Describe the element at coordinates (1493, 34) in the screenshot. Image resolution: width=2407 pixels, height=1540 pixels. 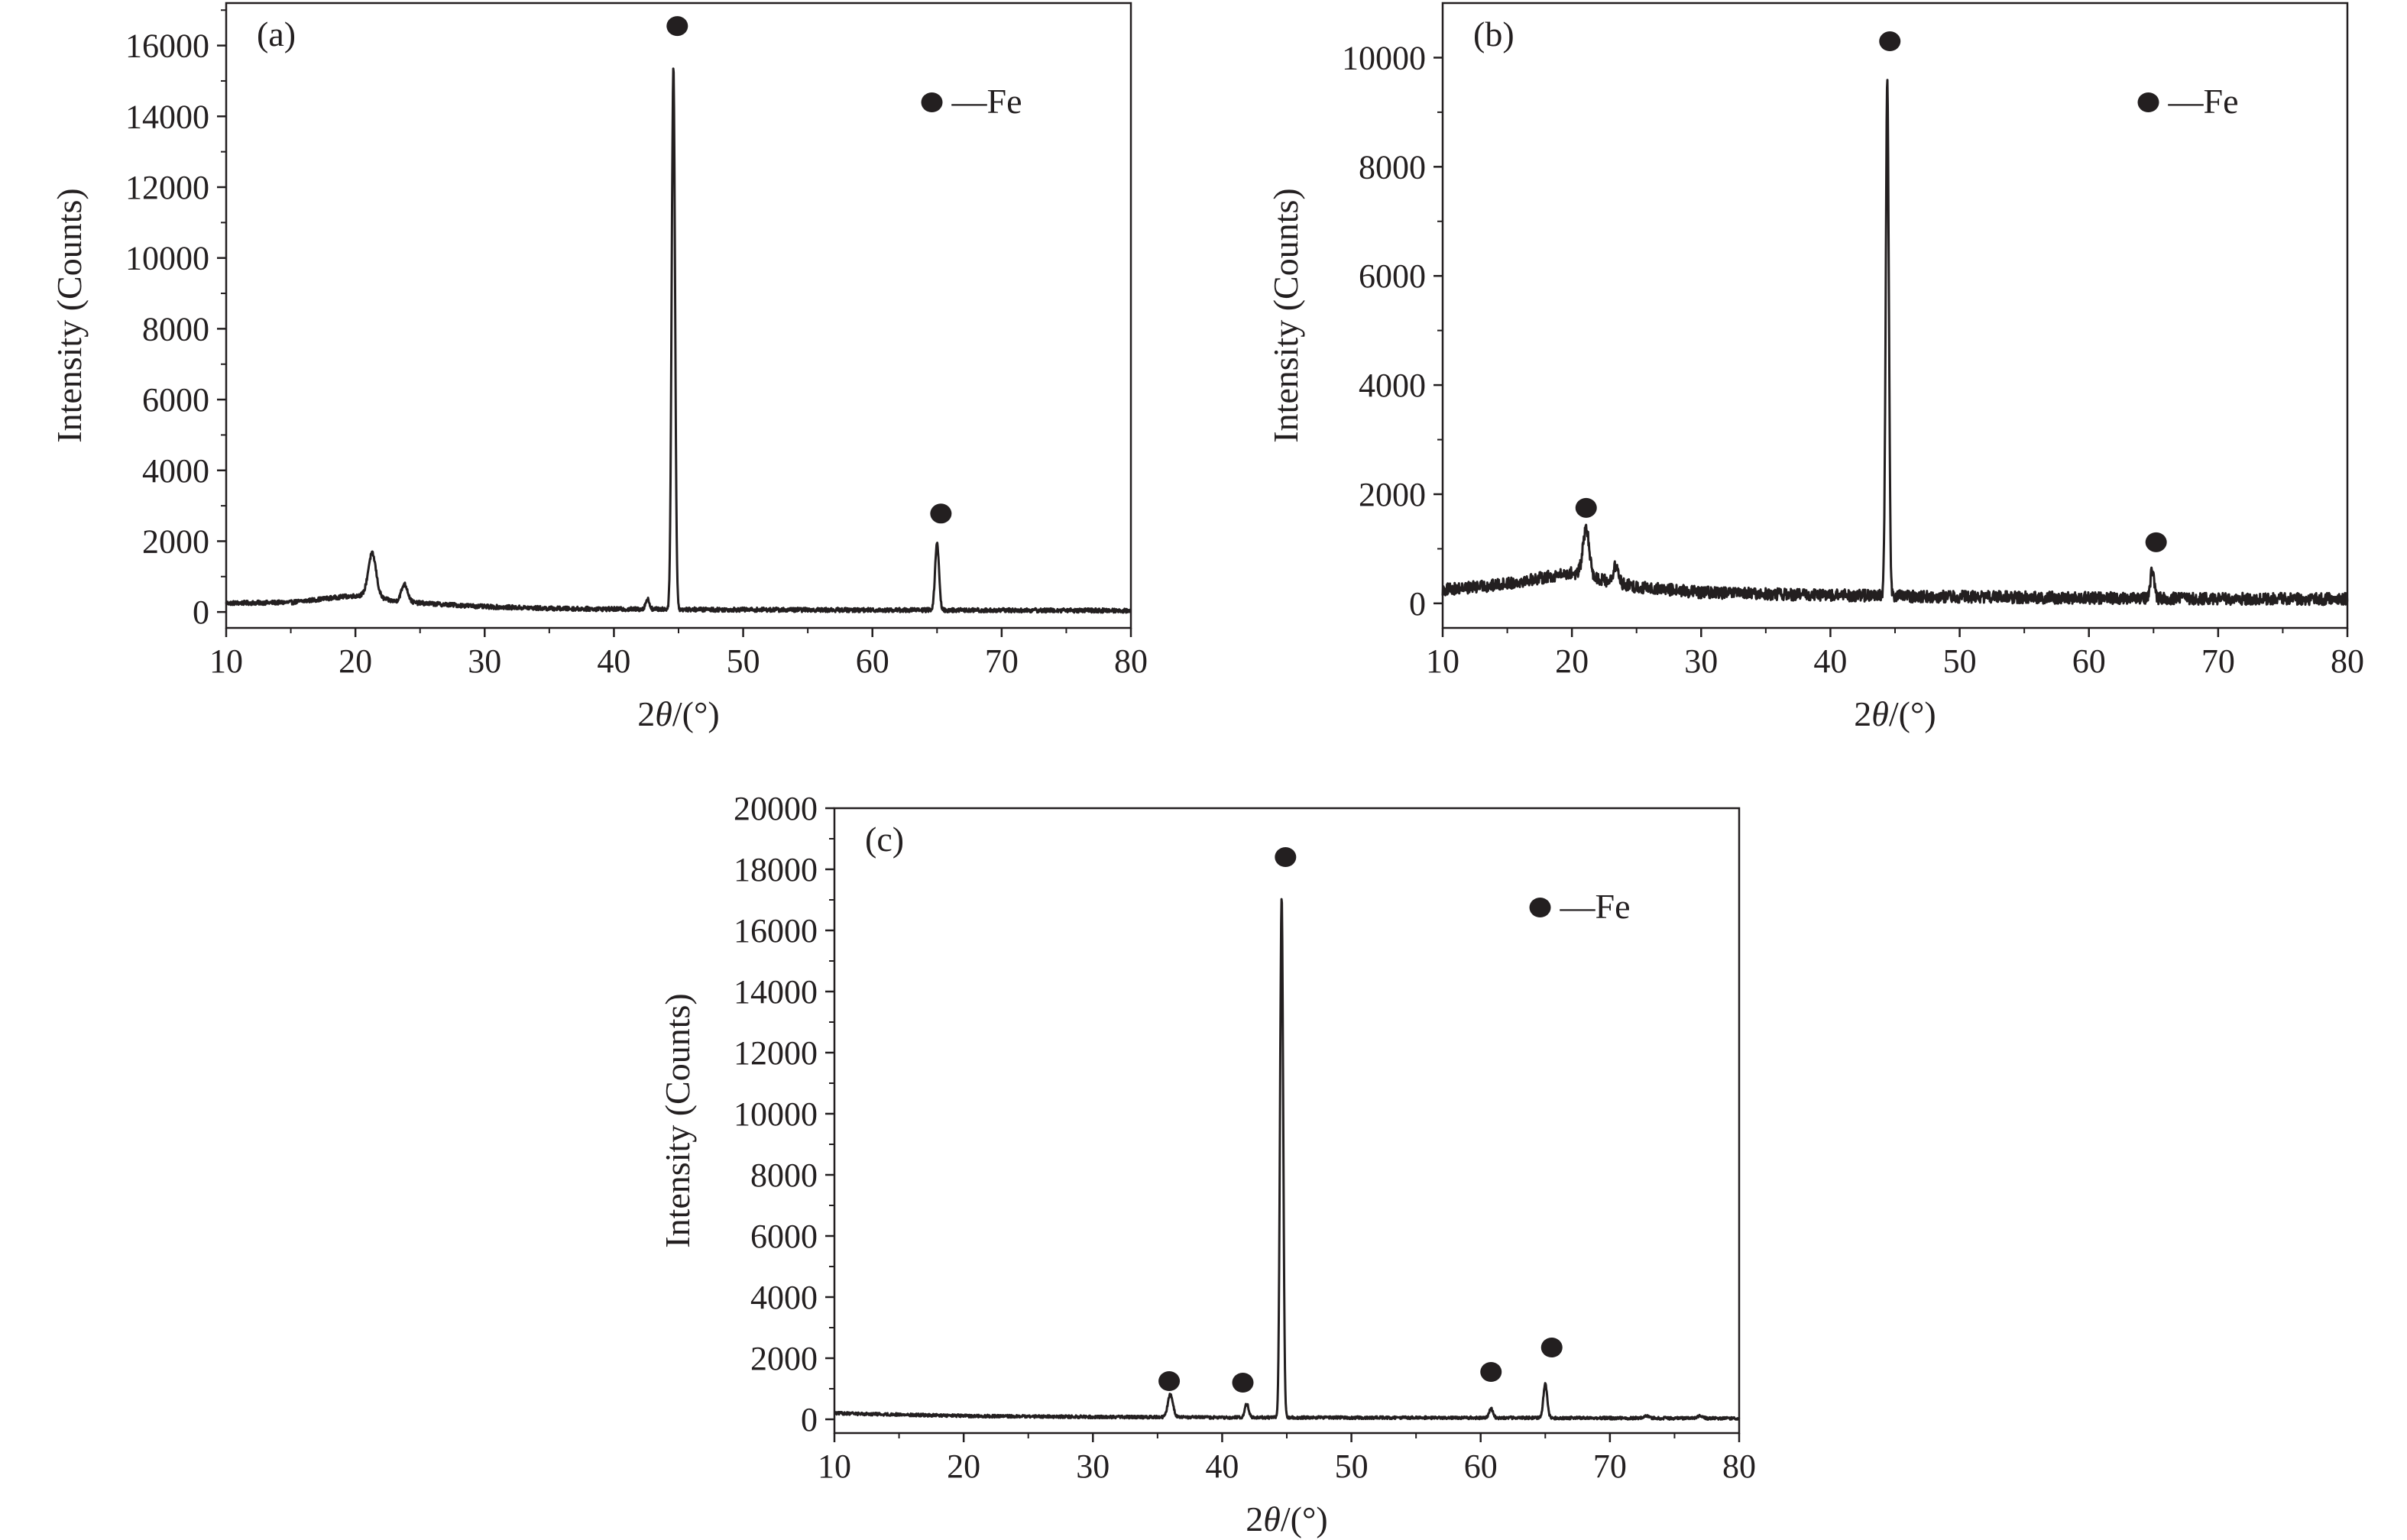
I see `panel-label: (b)` at that location.